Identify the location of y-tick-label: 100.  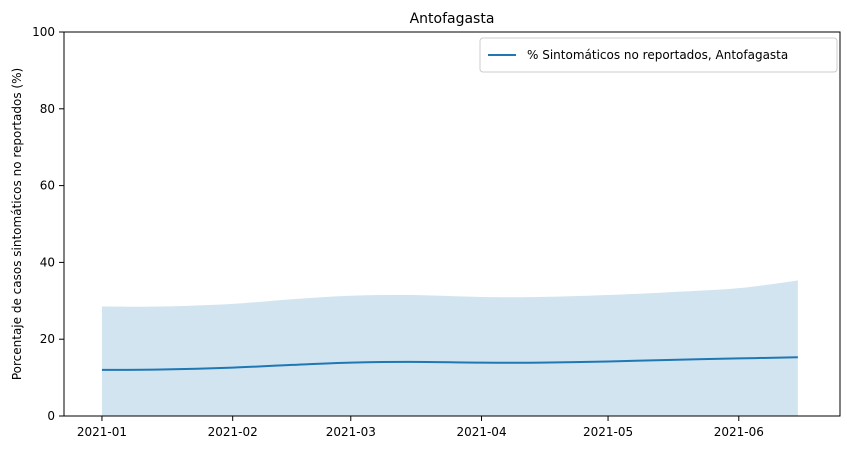
(43, 32).